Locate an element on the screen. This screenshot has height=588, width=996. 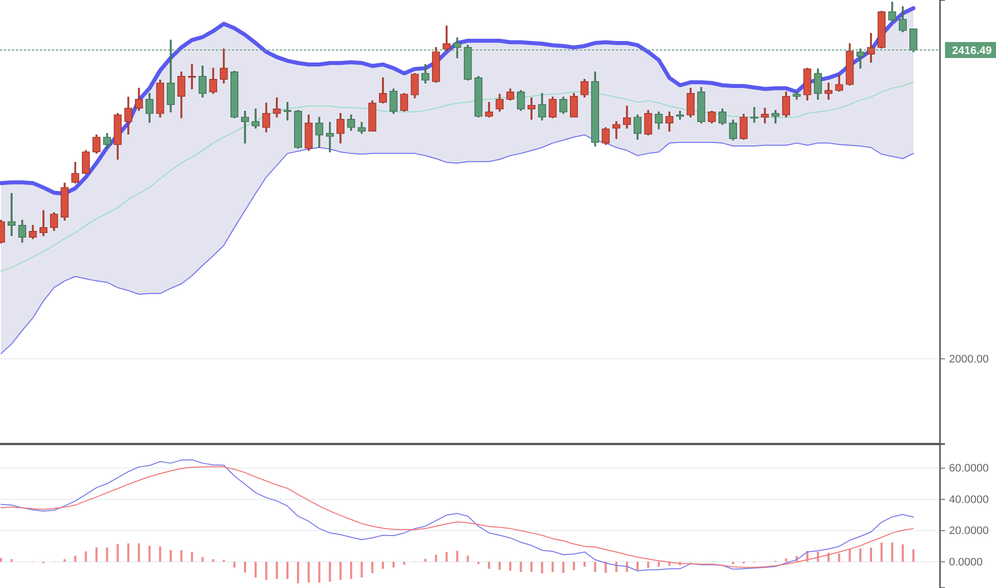
y-tick-label: 60.0000 is located at coordinates (969, 468).